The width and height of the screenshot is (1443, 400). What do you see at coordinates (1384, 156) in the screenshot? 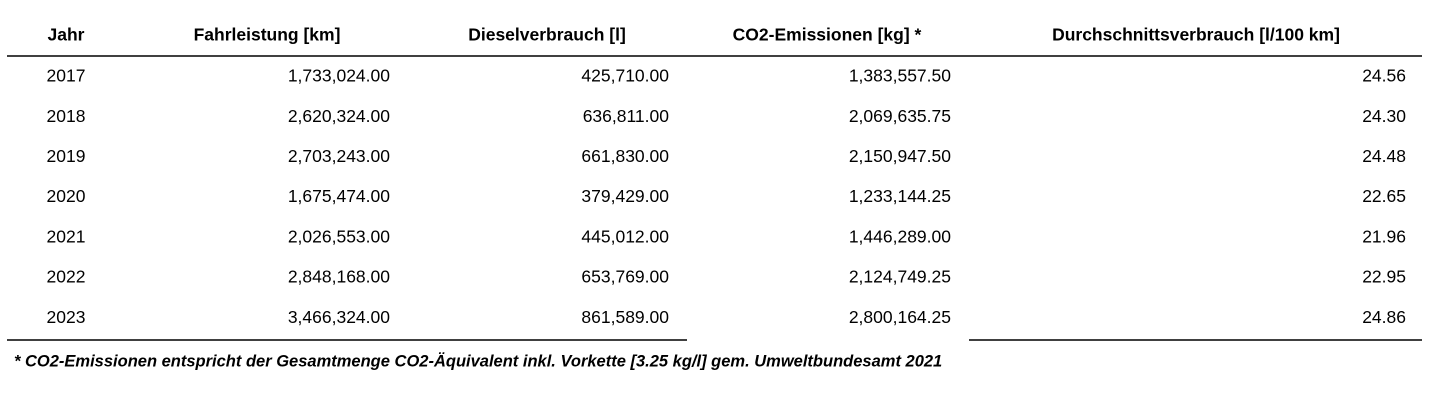
I see `table-cell: 24.48` at bounding box center [1384, 156].